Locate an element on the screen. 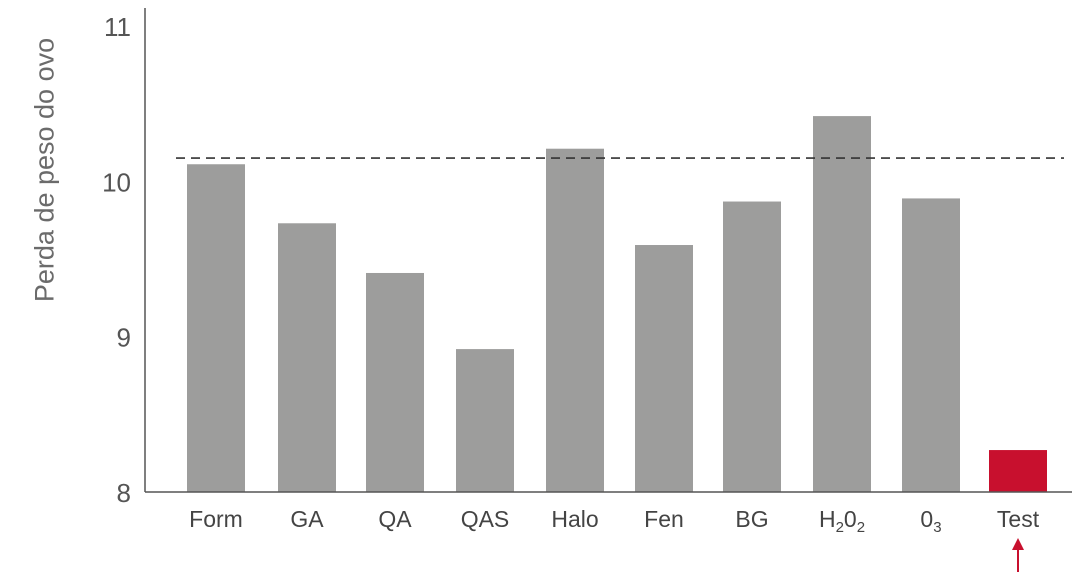 The height and width of the screenshot is (572, 1084). x-tick-label: GA is located at coordinates (307, 519).